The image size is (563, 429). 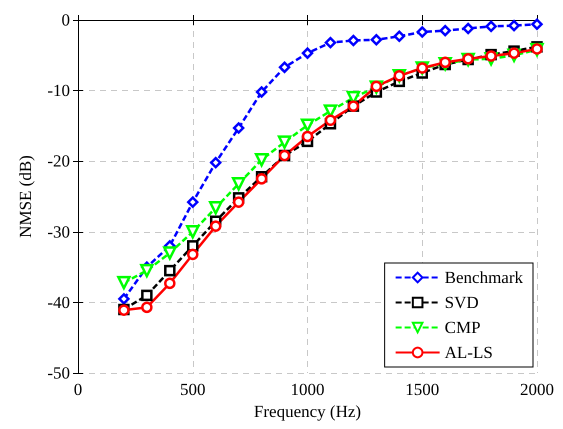 What do you see at coordinates (58, 302) in the screenshot?
I see `y-tick-label: -40` at bounding box center [58, 302].